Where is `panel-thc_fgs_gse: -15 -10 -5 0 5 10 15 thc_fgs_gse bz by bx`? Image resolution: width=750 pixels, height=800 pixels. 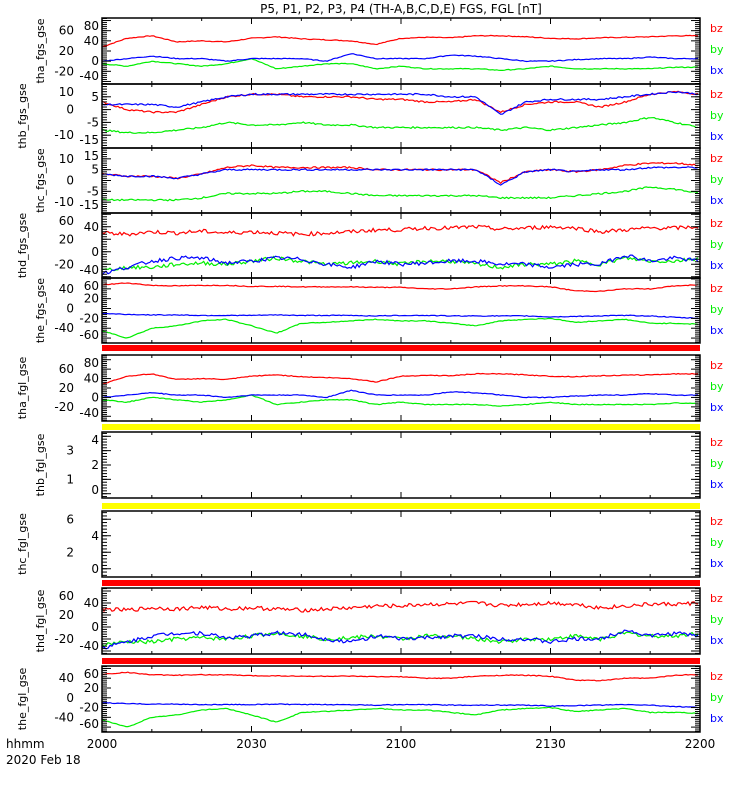 panel-thc_fgs_gse: -15 -10 -5 0 5 10 15 thc_fgs_gse bz by bx is located at coordinates (379, 180).